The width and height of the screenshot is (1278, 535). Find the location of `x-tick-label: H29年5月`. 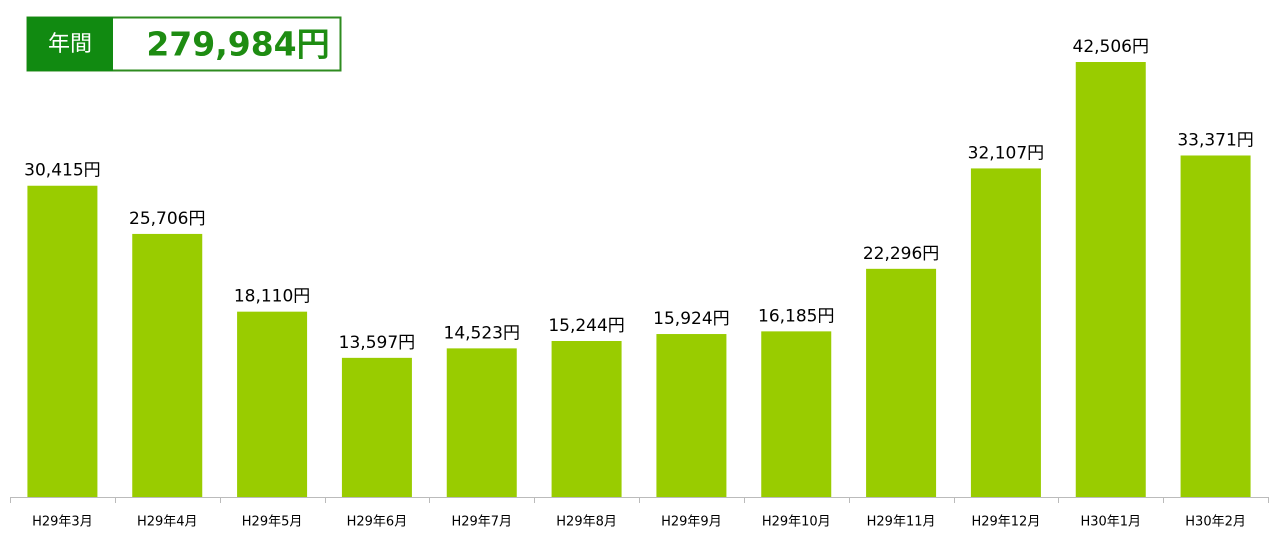

x-tick-label: H29年5月 is located at coordinates (272, 522).